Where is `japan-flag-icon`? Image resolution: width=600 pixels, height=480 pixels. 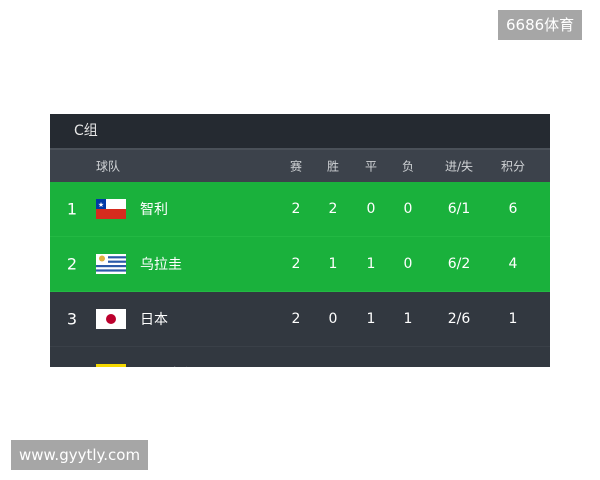
japan-flag-icon is located at coordinates (111, 319).